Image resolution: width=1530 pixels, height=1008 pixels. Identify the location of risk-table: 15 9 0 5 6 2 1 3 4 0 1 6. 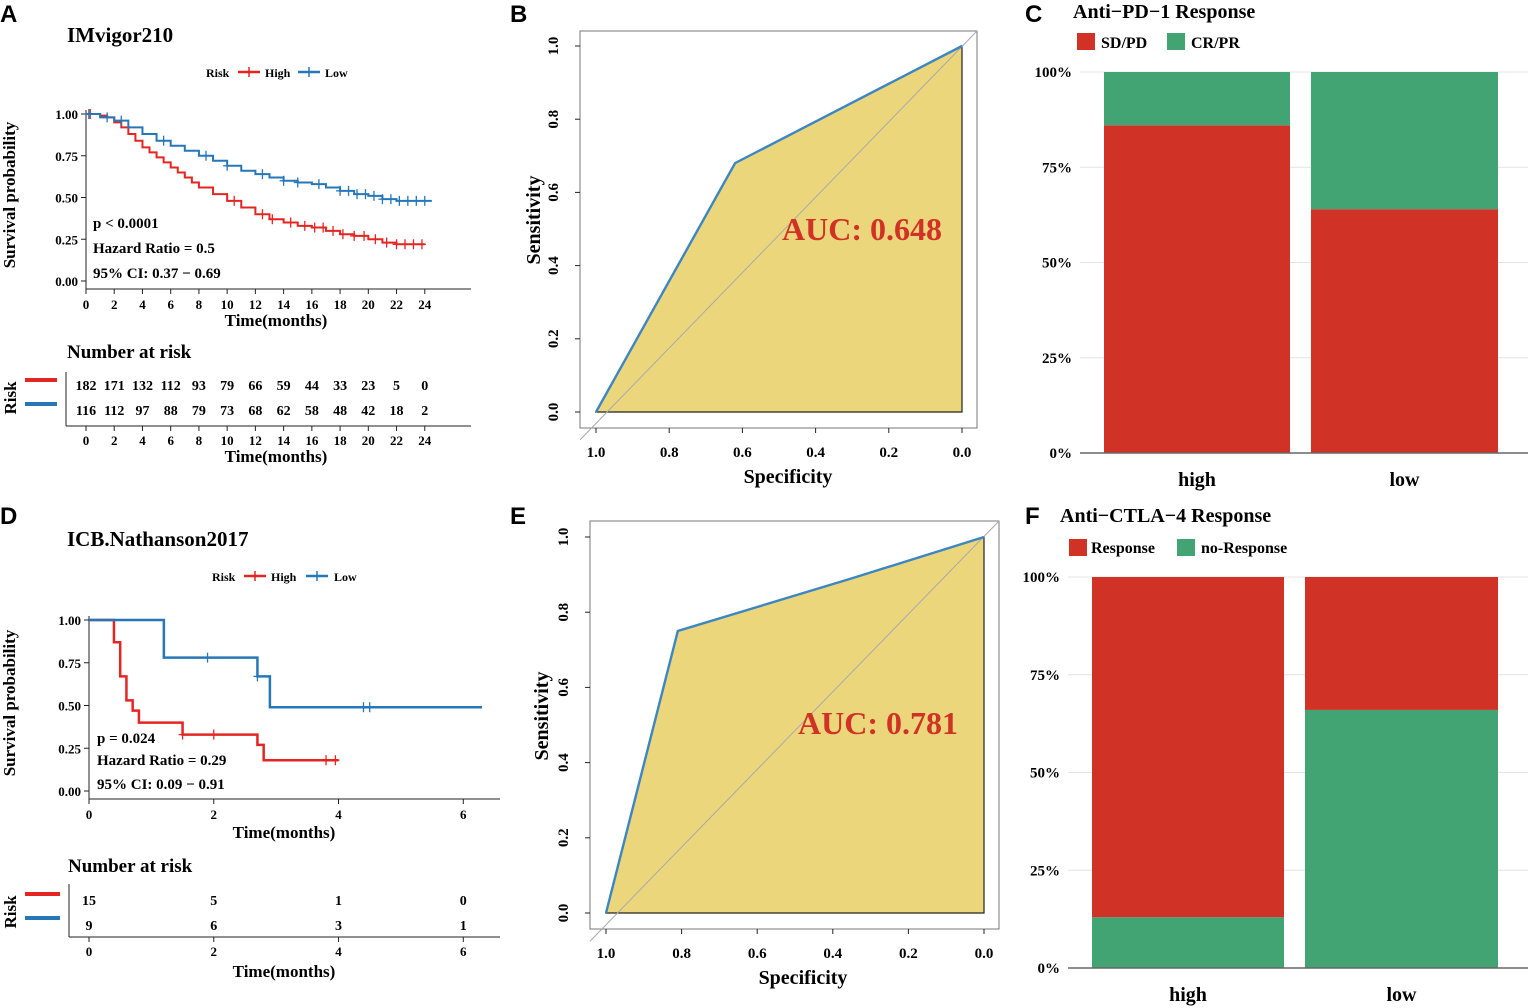
(284, 921).